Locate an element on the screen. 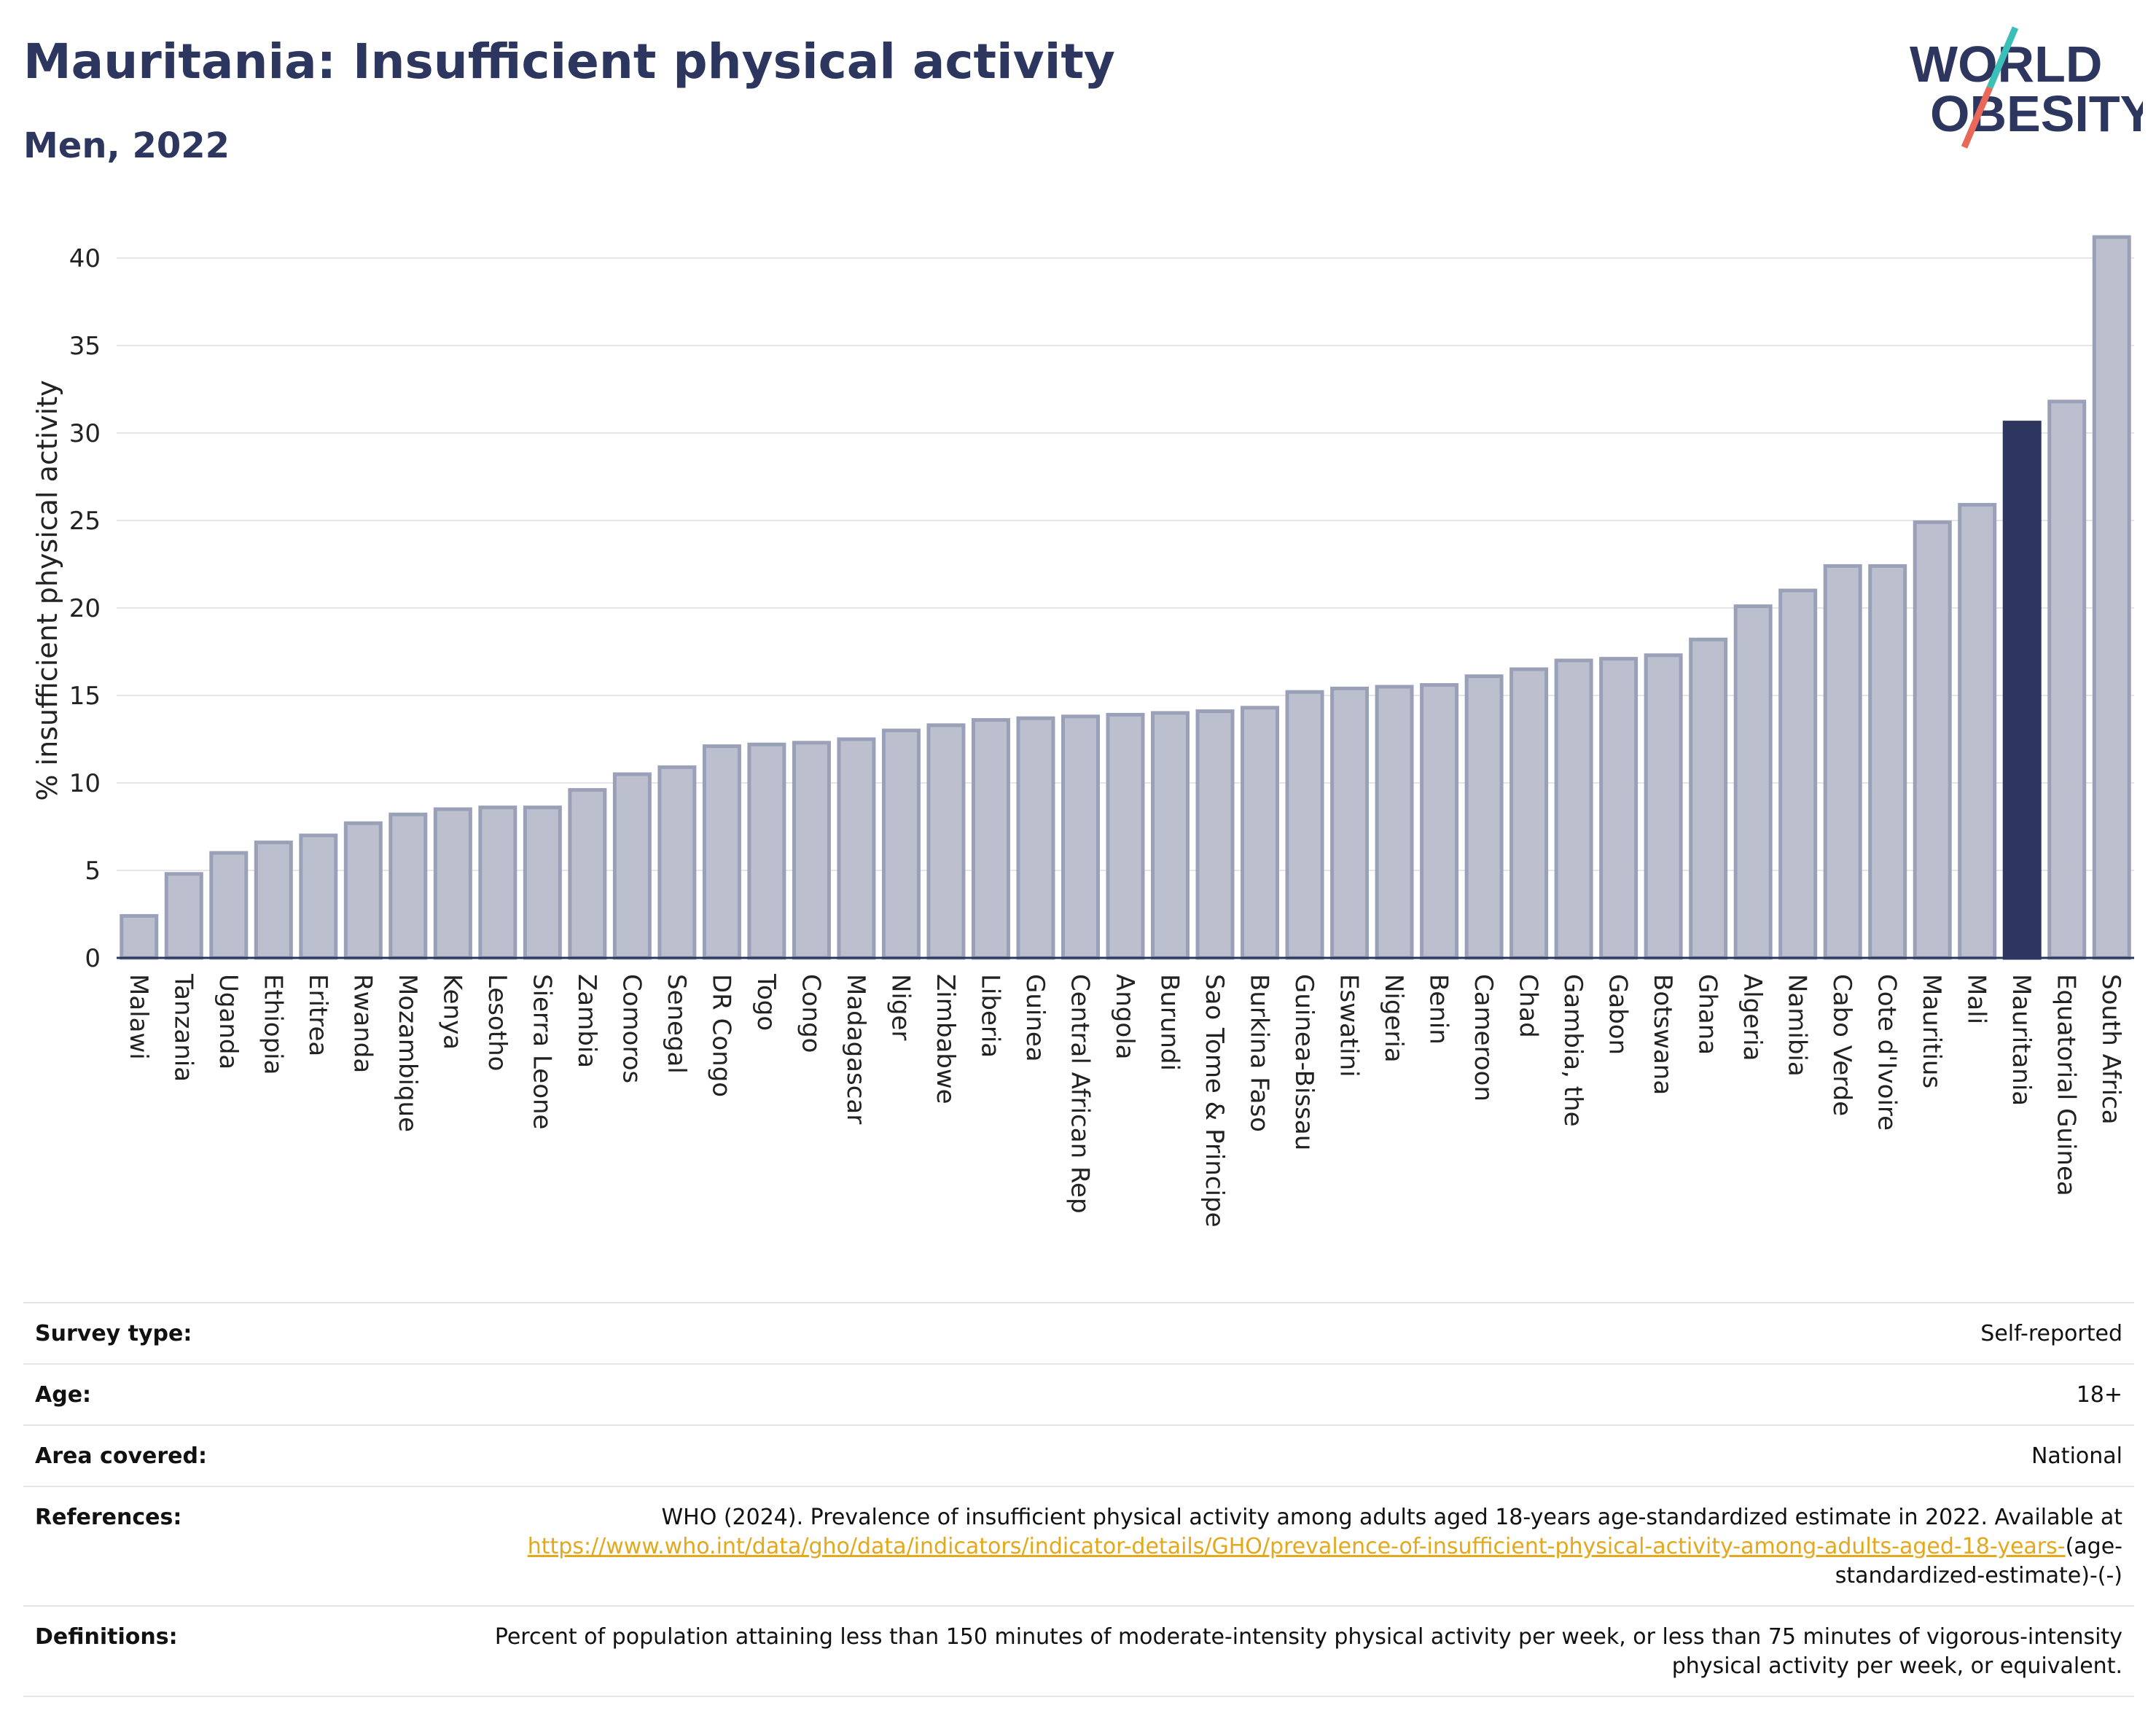 The width and height of the screenshot is (2156, 1735). category-label: Ethiopia is located at coordinates (273, 1024).